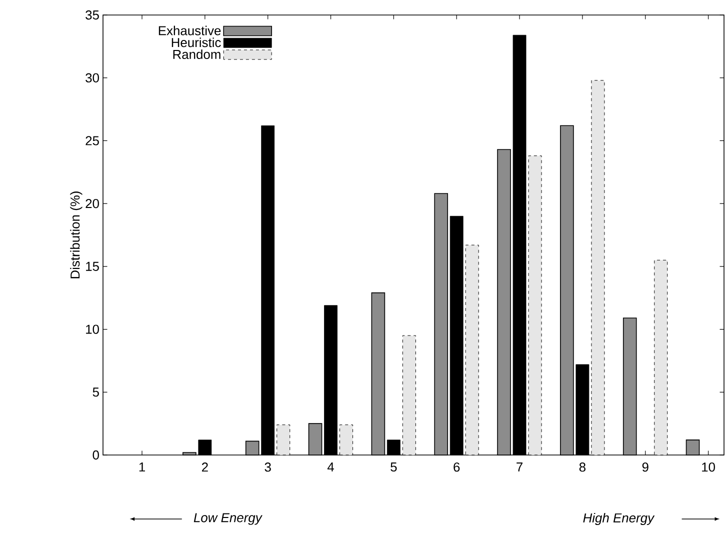 The height and width of the screenshot is (552, 726). I want to click on y-axis-title: Distribution (%), so click(76, 235).